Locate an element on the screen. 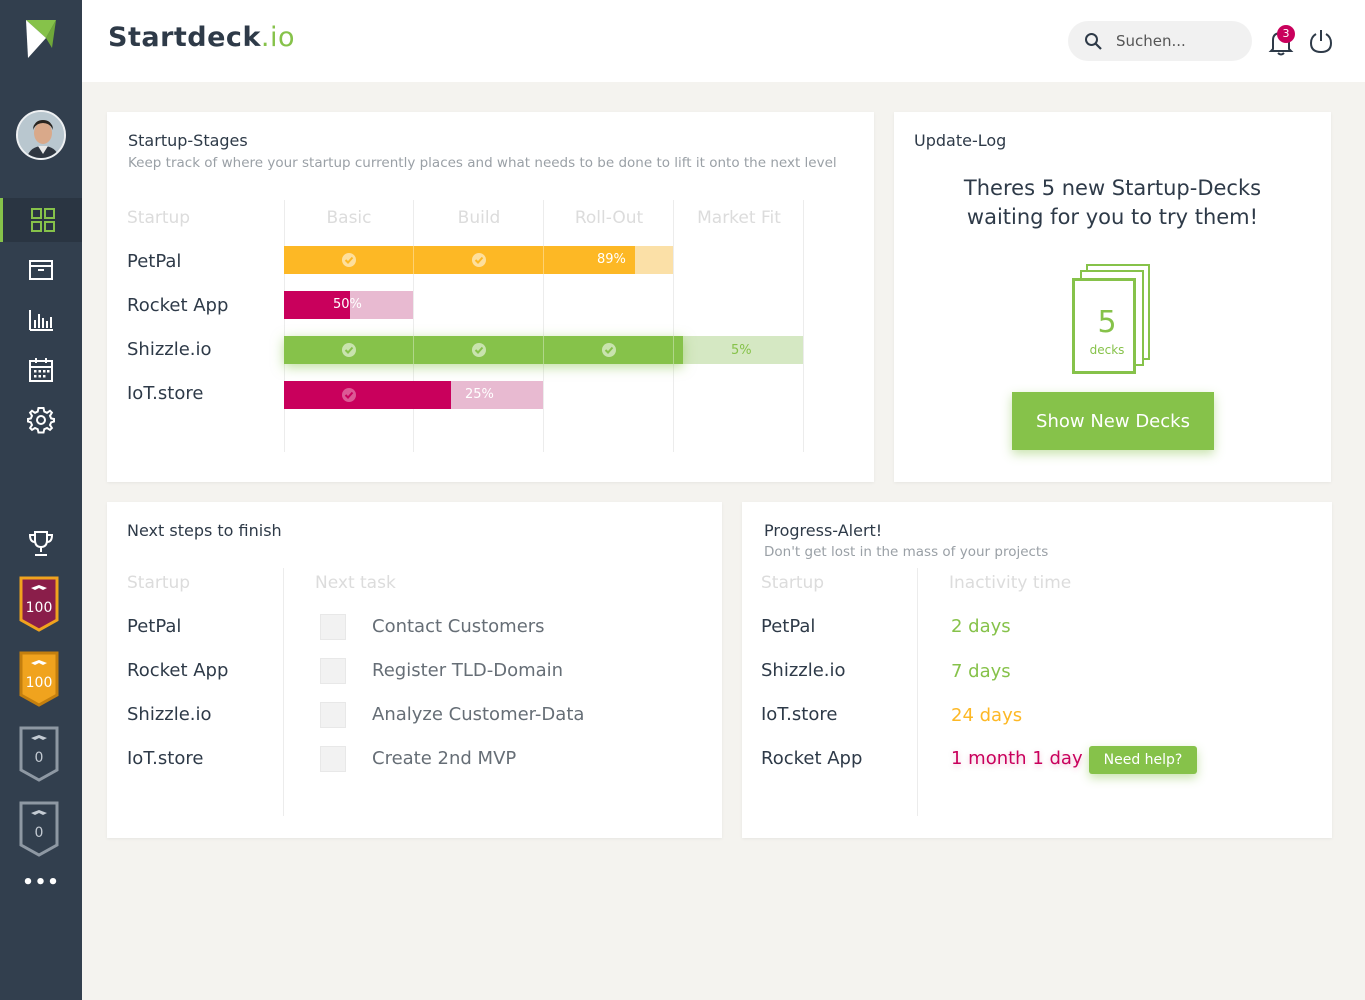 This screenshot has height=1000, width=1365. progress-label: 5% is located at coordinates (741, 350).